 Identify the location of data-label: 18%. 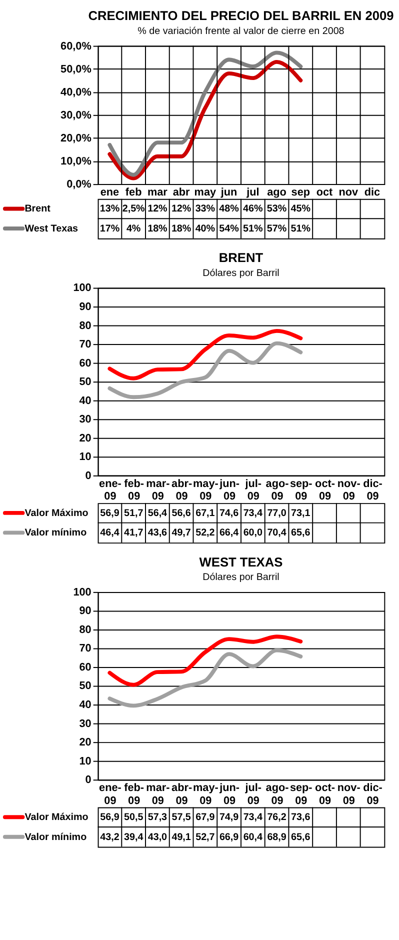
(181, 228).